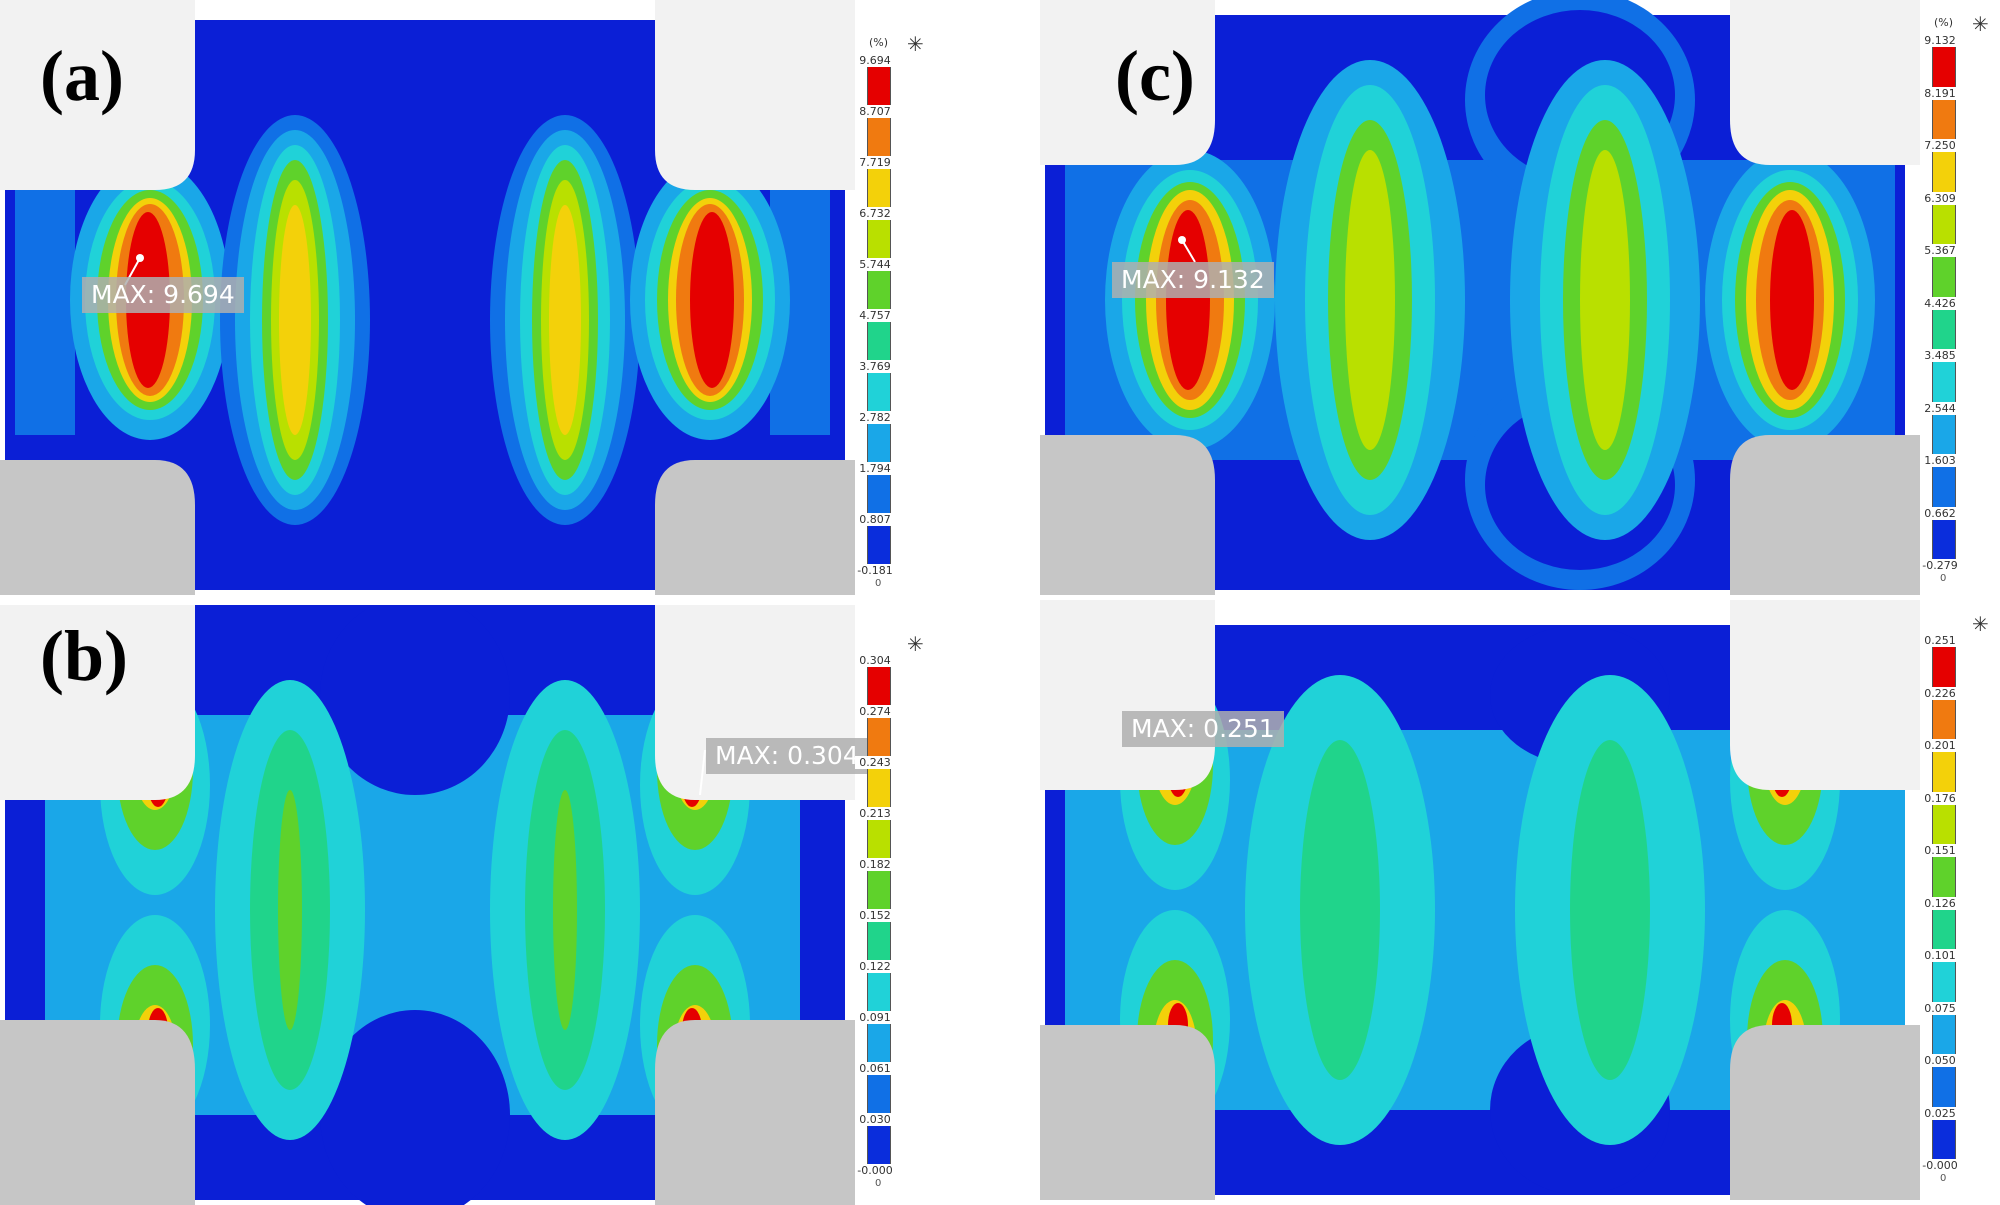 Image resolution: width=2000 pixels, height=1205 pixels. Describe the element at coordinates (1940, 513) in the screenshot. I see `legend-tick-label: 0.662` at that location.